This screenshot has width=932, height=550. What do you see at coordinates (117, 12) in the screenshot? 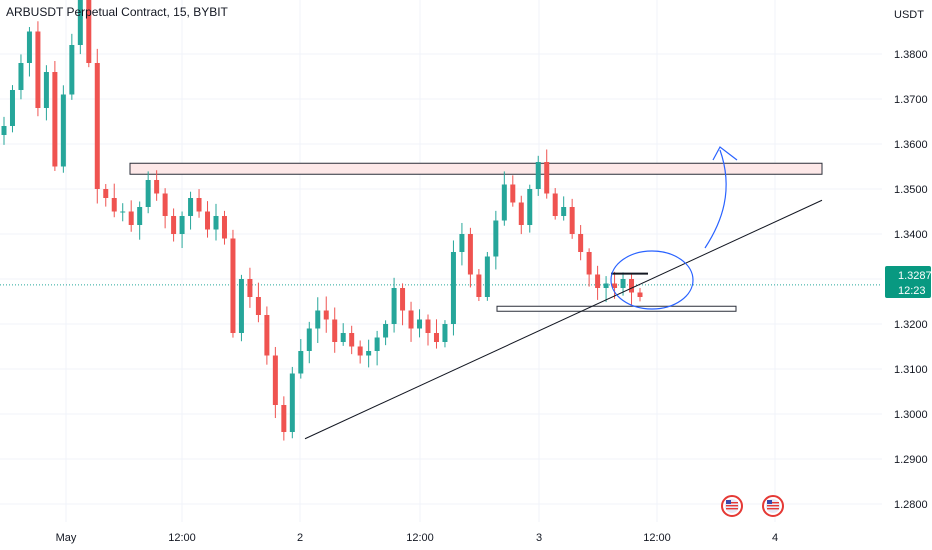
I see `symbol-title: ARBUSDT Perpetual Contract, 15, BYBIT` at bounding box center [117, 12].